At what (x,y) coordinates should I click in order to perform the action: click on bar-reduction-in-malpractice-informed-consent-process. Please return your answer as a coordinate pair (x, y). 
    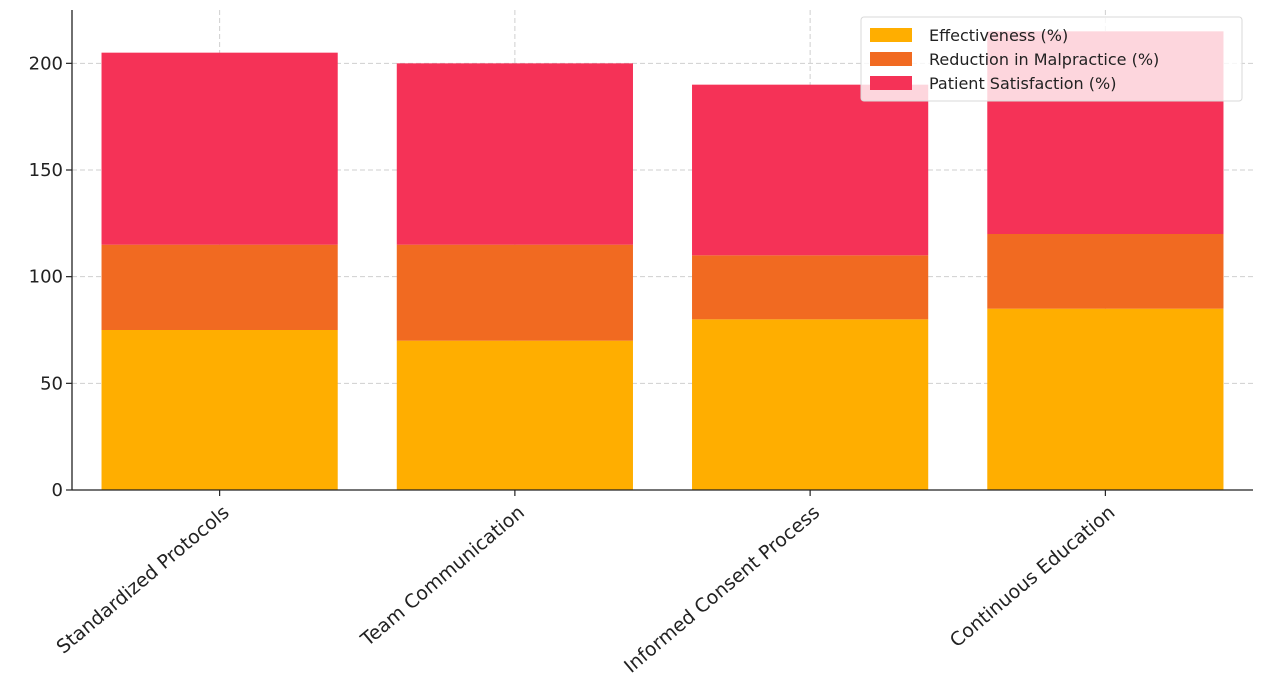
    Looking at the image, I should click on (810, 287).